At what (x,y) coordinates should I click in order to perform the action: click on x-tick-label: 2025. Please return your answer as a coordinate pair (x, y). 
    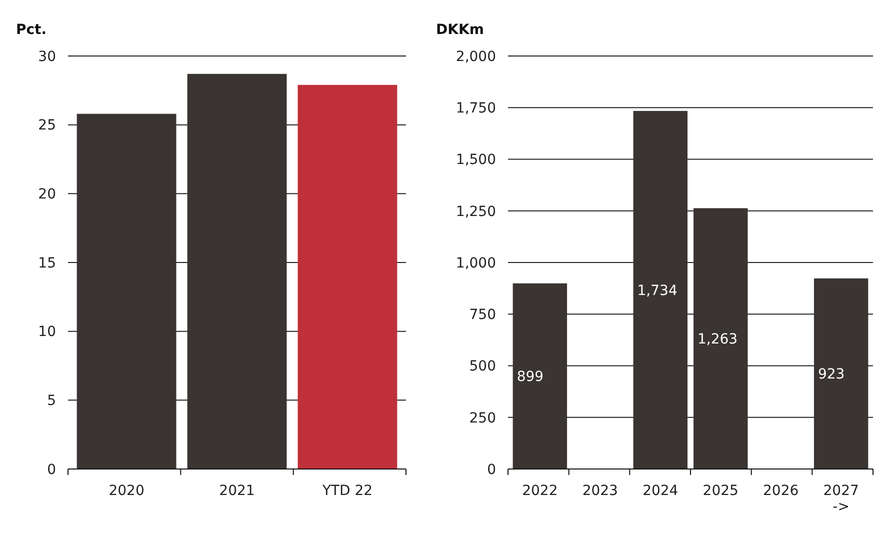
    Looking at the image, I should click on (720, 491).